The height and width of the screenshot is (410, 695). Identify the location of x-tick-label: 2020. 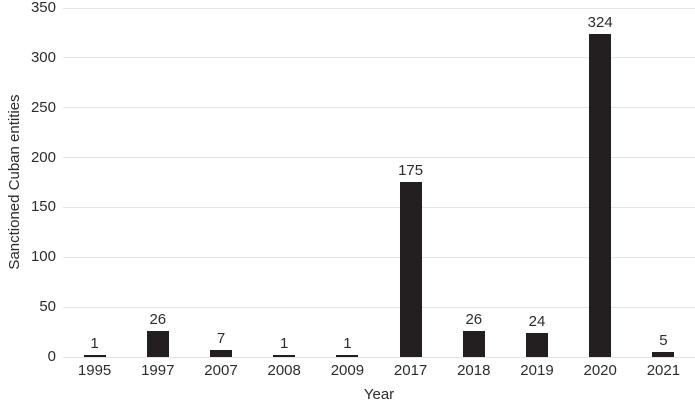
(600, 370).